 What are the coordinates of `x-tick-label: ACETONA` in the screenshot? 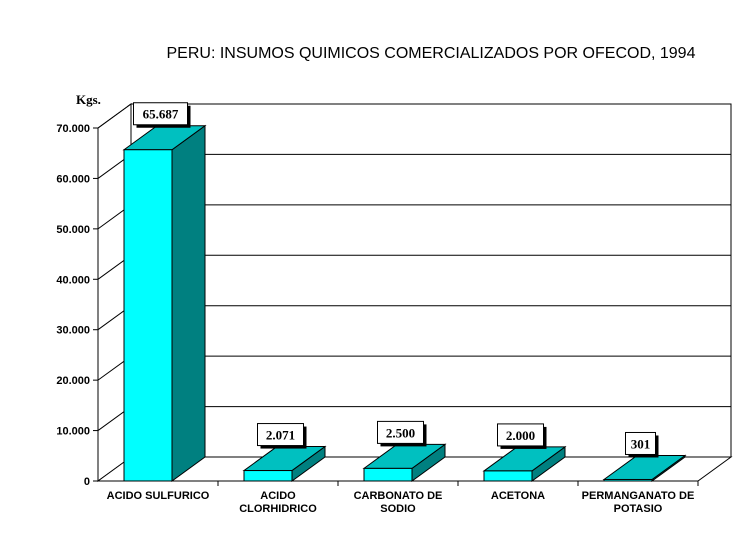 It's located at (518, 496).